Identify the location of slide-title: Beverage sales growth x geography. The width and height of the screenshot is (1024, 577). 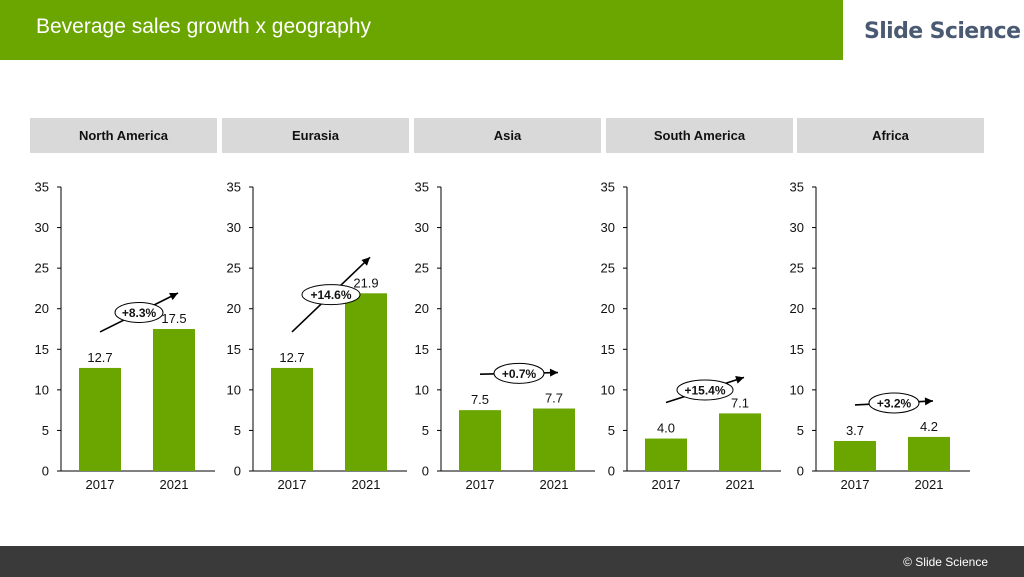
(204, 26).